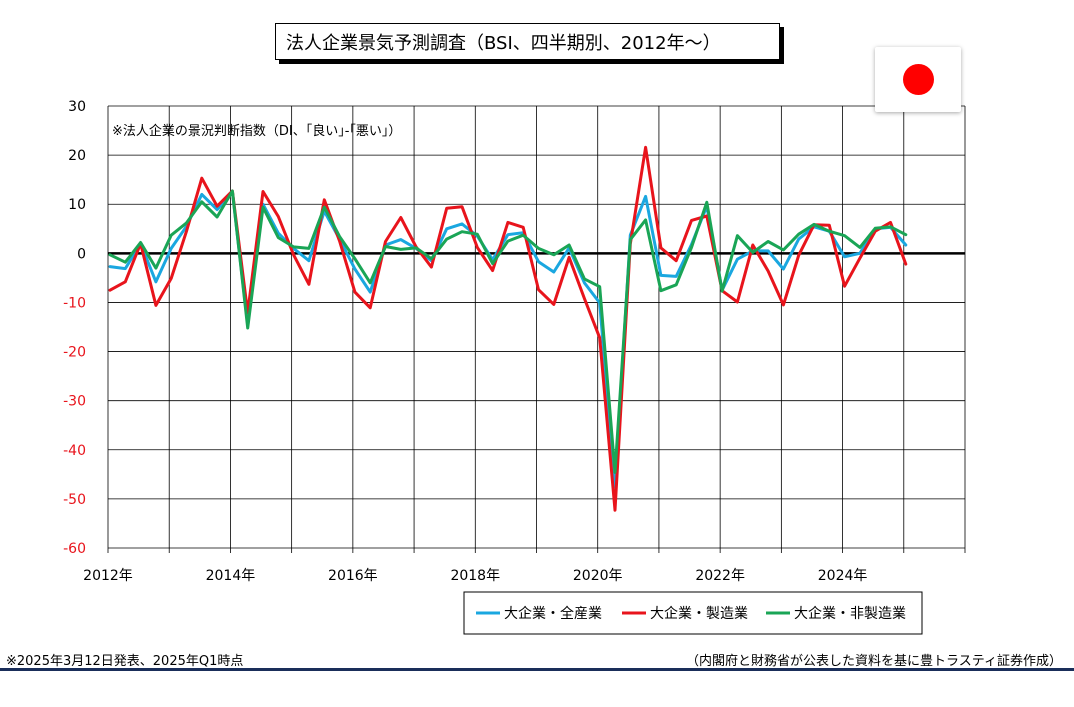 This screenshot has height=707, width=1074. I want to click on japan-flag-icon, so click(918, 79).